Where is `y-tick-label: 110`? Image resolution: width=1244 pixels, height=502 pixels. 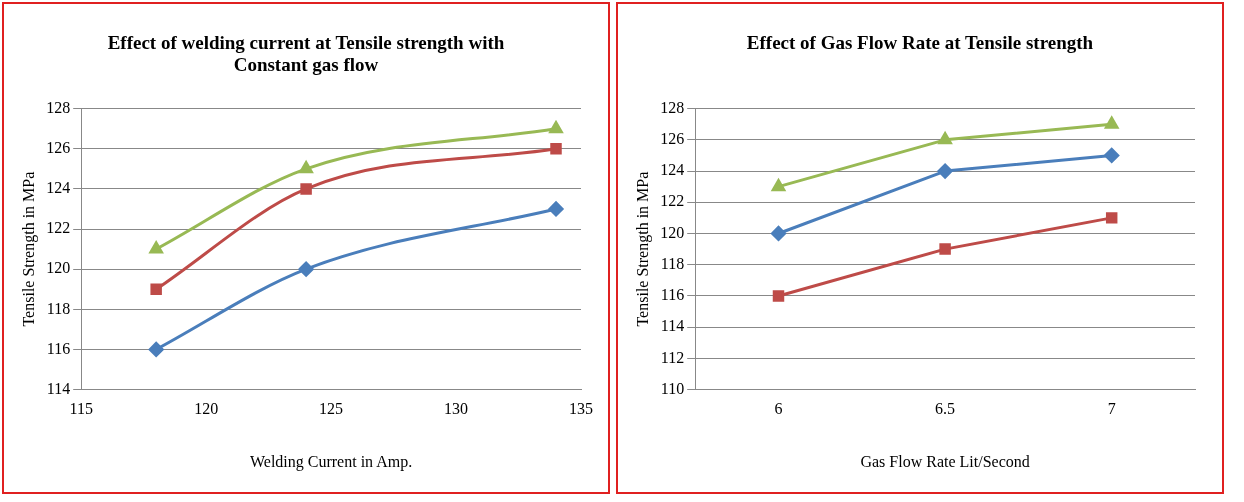
y-tick-label: 110 is located at coordinates (672, 388).